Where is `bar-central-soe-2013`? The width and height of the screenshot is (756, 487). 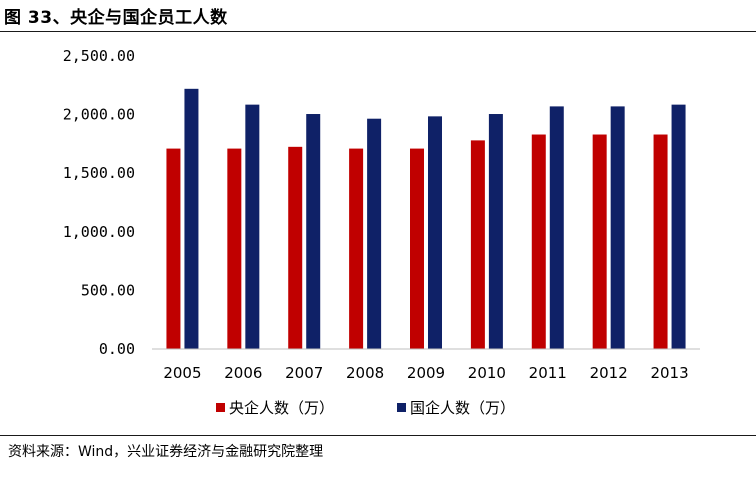 bar-central-soe-2013 is located at coordinates (660, 241).